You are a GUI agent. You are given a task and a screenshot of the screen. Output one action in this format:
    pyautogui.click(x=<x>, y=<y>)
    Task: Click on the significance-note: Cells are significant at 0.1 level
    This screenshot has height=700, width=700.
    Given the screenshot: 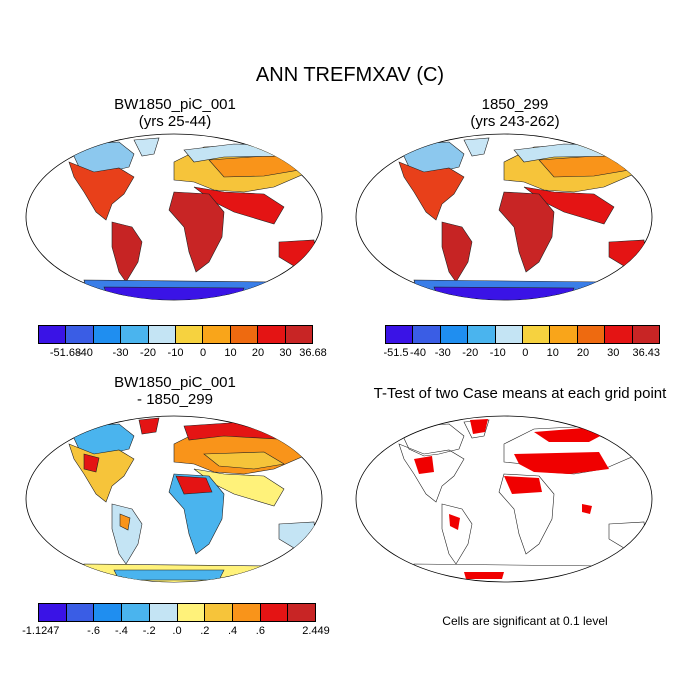 What is the action you would take?
    pyautogui.click(x=525, y=621)
    